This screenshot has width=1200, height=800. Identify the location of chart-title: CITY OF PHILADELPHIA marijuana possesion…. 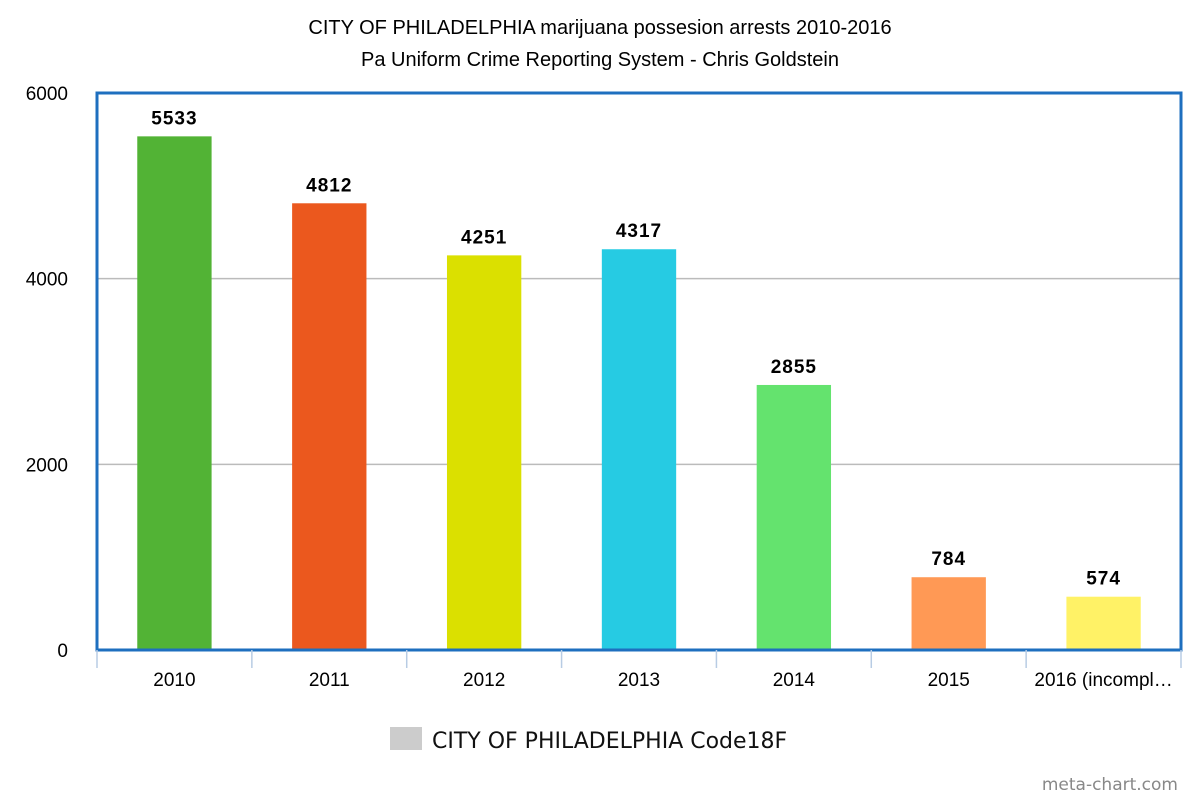
(599, 28).